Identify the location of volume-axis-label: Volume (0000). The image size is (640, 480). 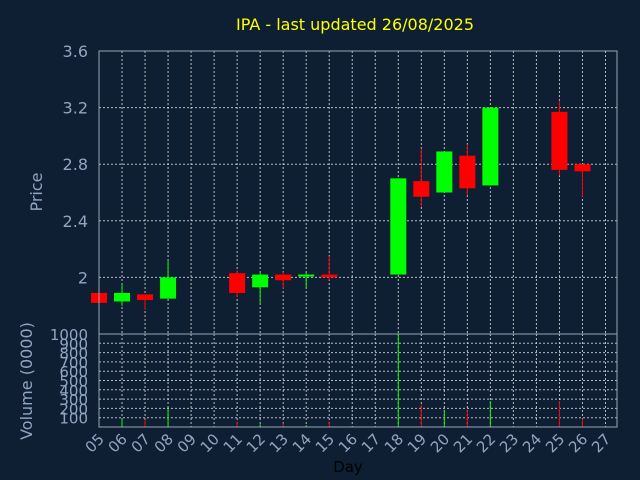
(26, 381).